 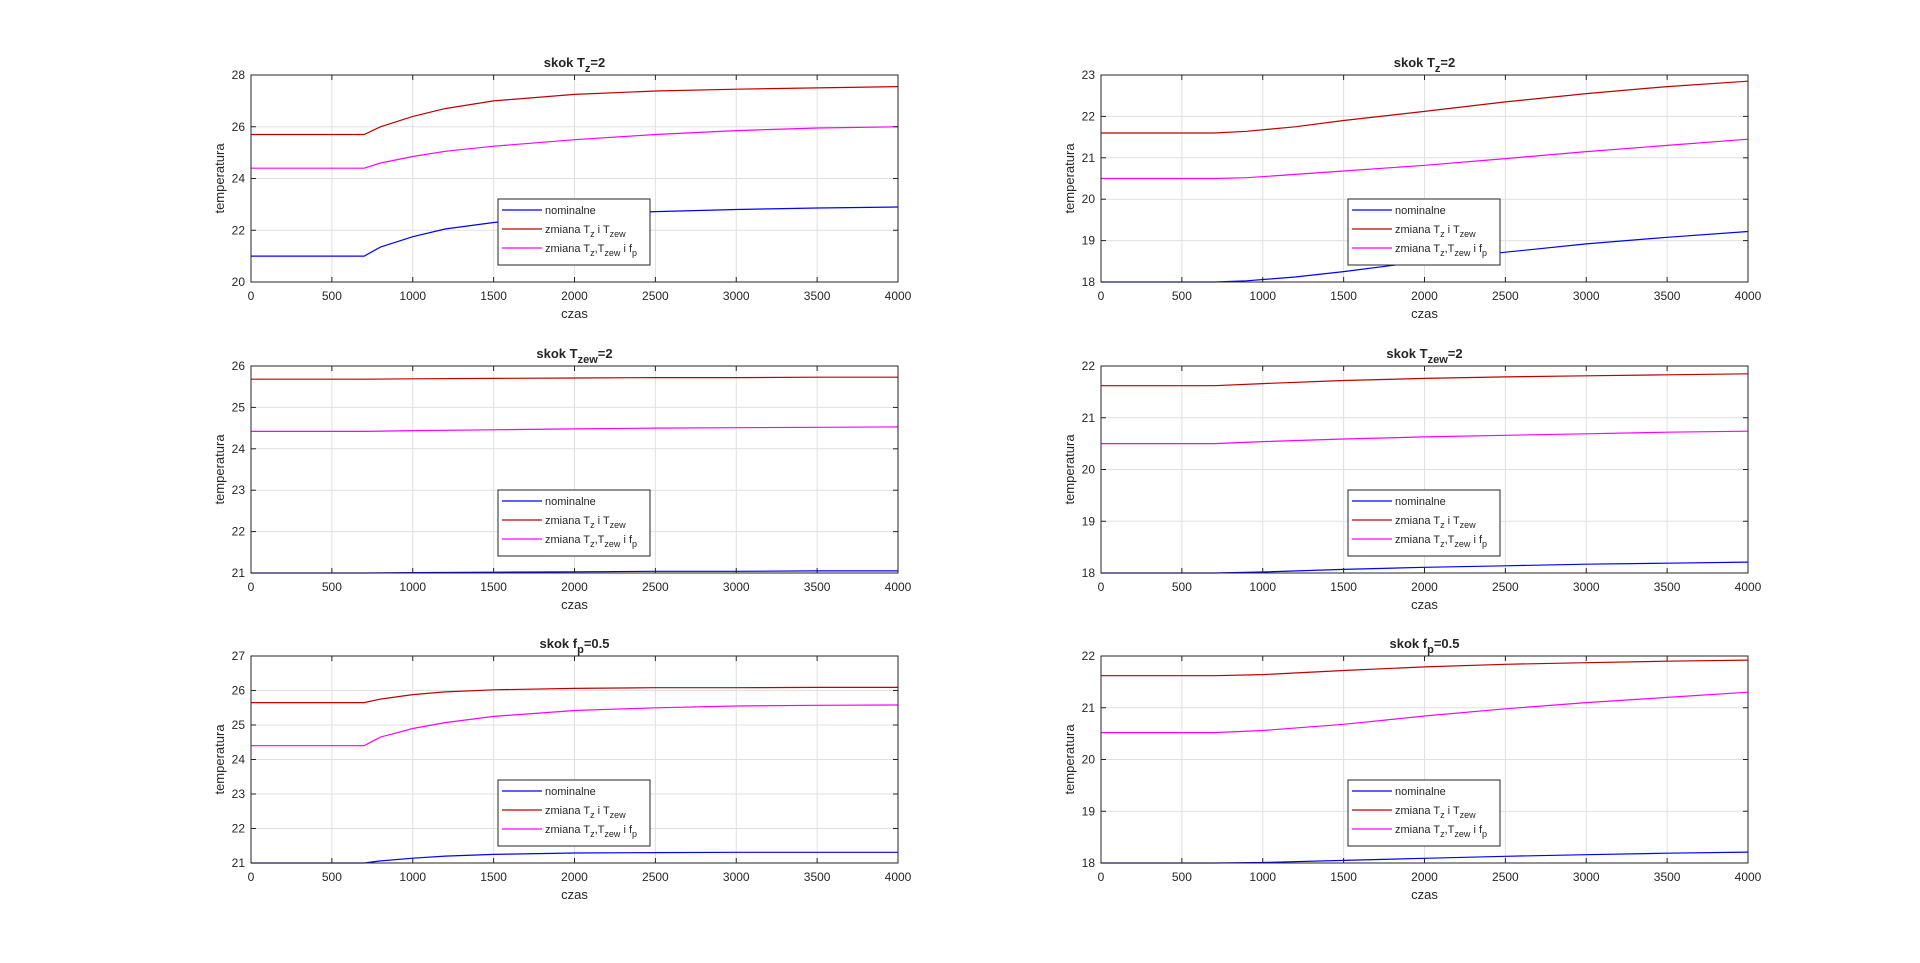 What do you see at coordinates (1089, 521) in the screenshot?
I see `y-tick-label: 19` at bounding box center [1089, 521].